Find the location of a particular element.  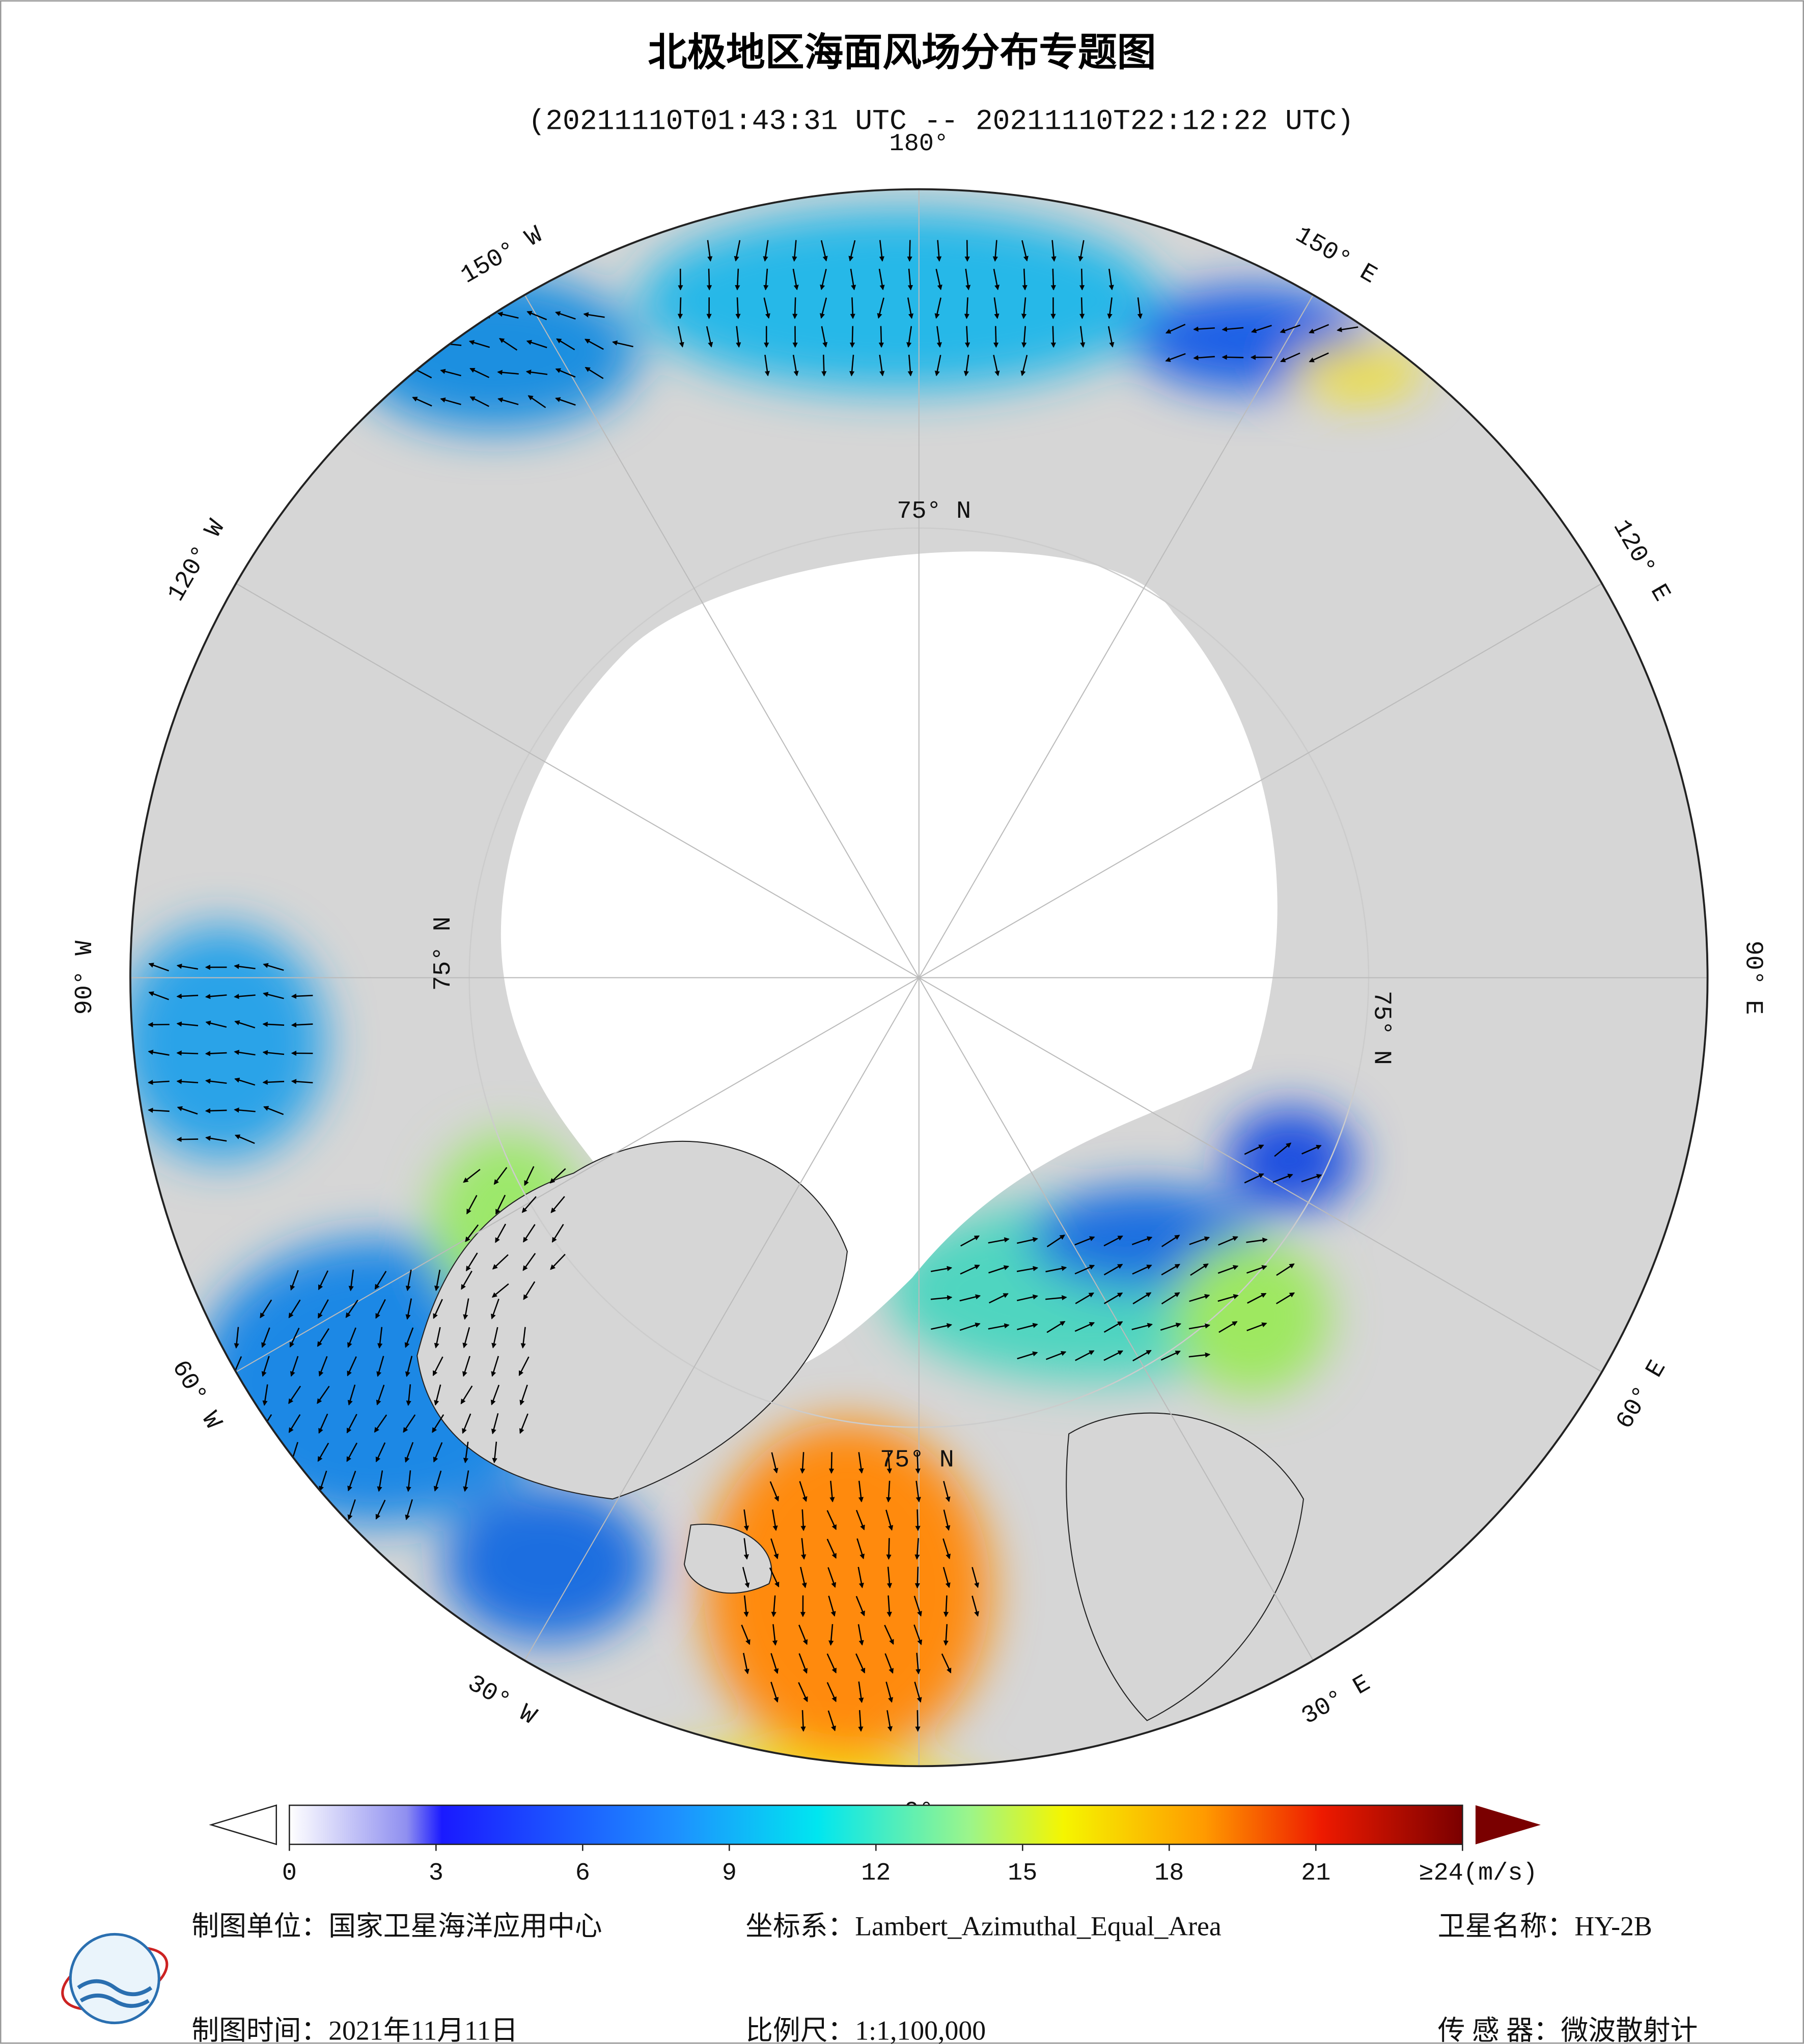

colorbar-tick-label: 21 is located at coordinates (1315, 1873).